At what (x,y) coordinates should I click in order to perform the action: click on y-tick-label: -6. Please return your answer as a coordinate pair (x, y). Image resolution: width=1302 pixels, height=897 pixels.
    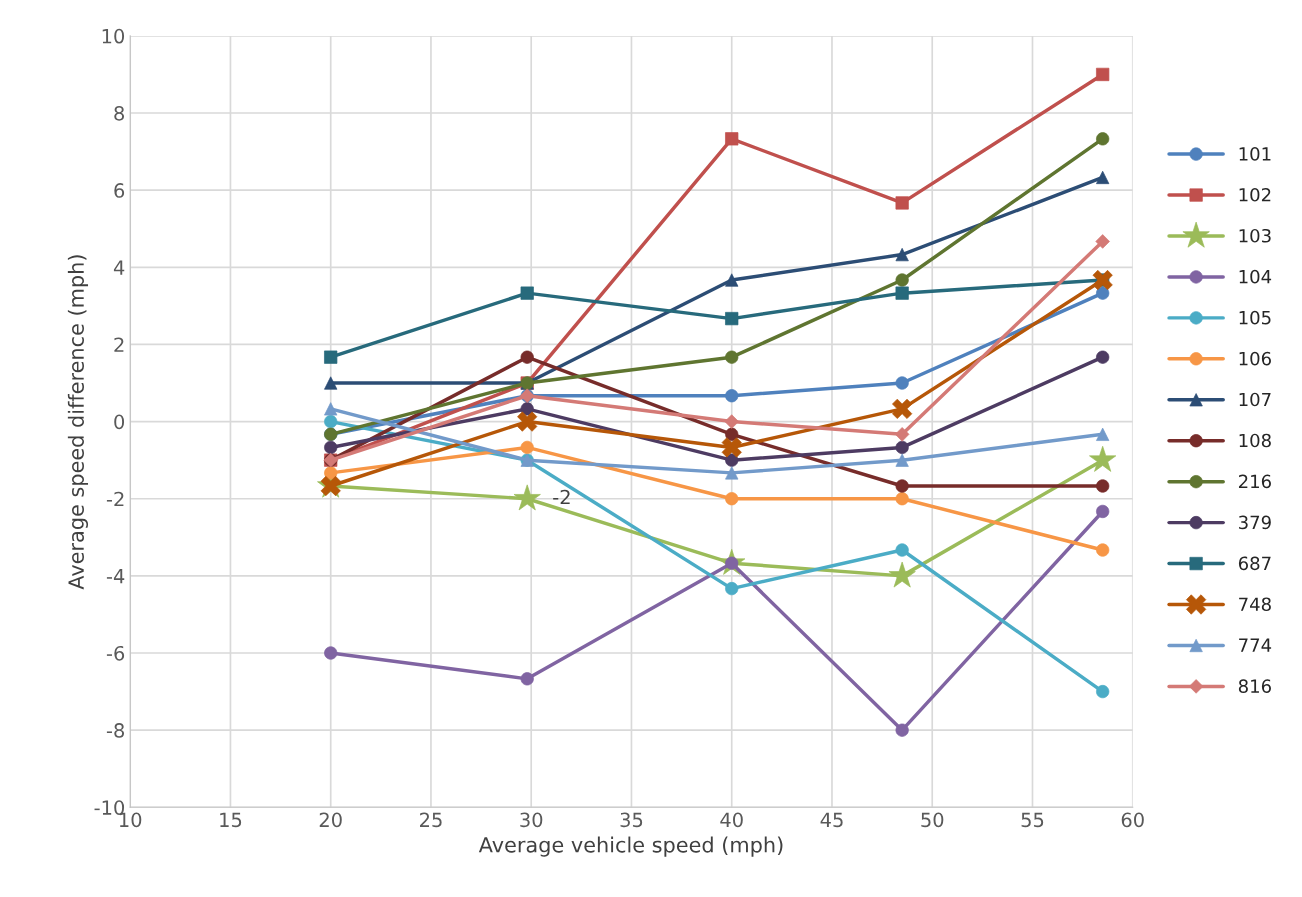
    Looking at the image, I should click on (115, 653).